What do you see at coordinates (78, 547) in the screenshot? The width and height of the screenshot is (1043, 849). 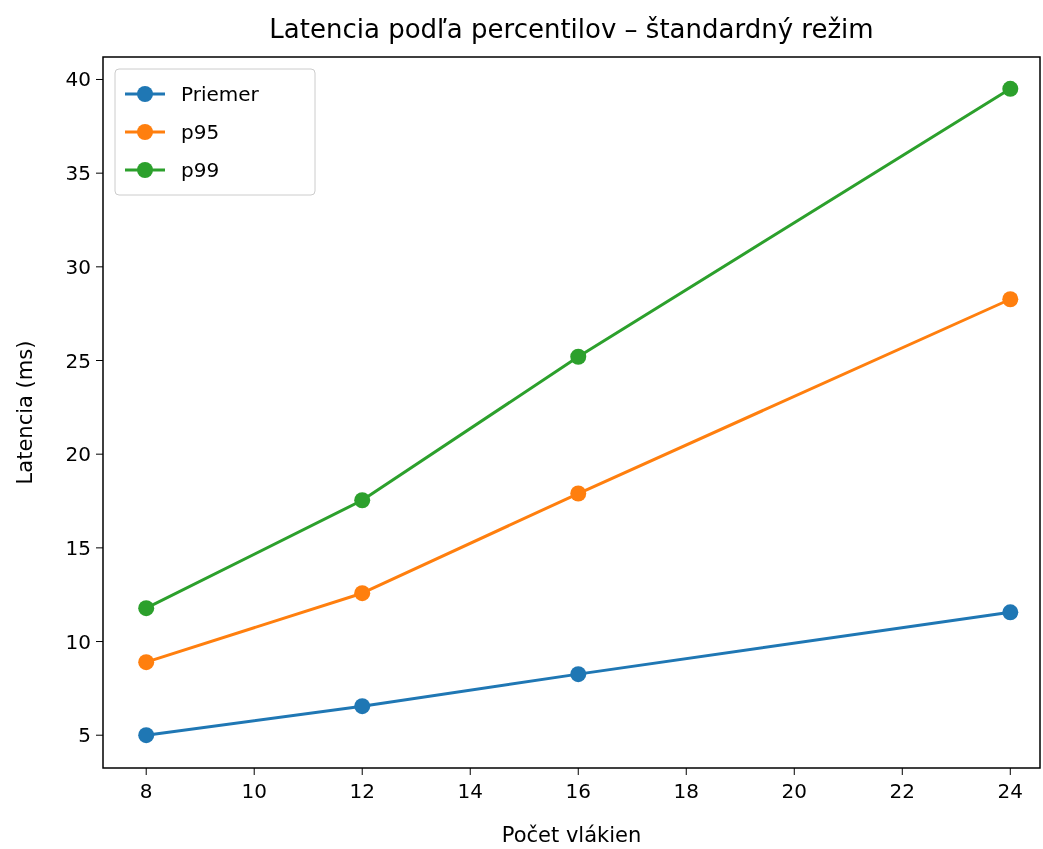 I see `y-tick-label: 15` at bounding box center [78, 547].